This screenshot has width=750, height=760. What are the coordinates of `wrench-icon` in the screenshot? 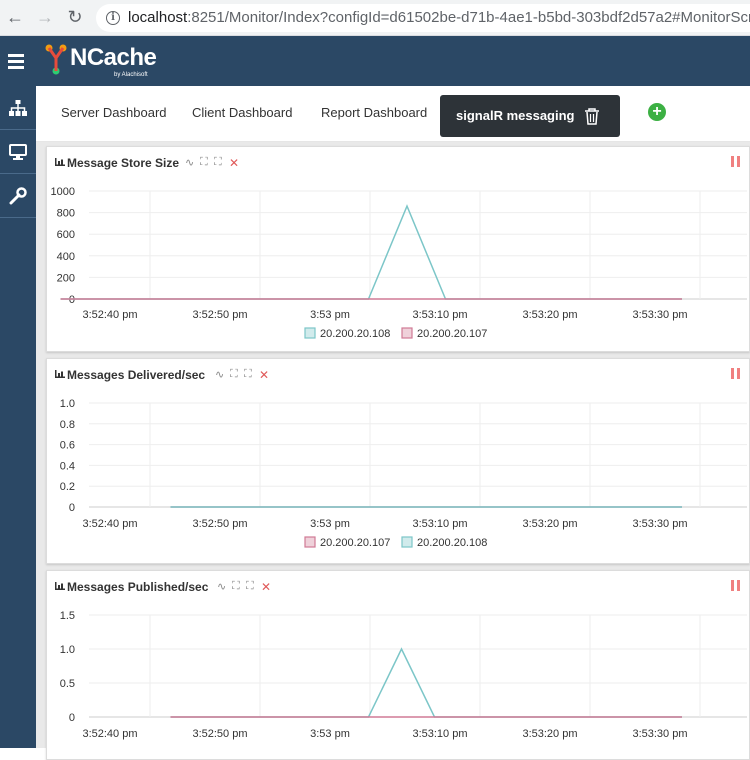 It's located at (18, 195).